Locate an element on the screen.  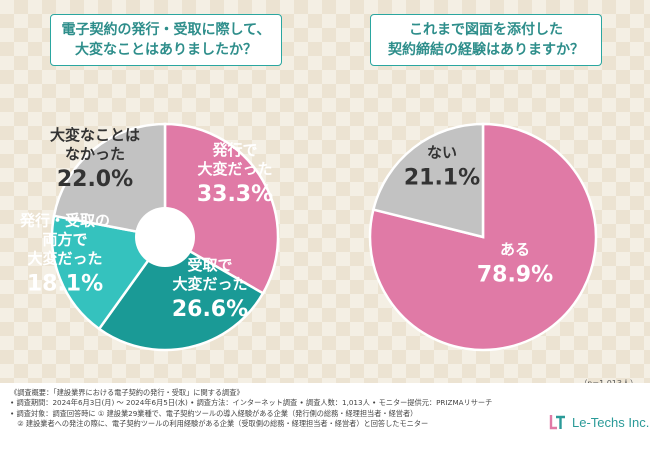
footer-panel is located at coordinates (325, 416).